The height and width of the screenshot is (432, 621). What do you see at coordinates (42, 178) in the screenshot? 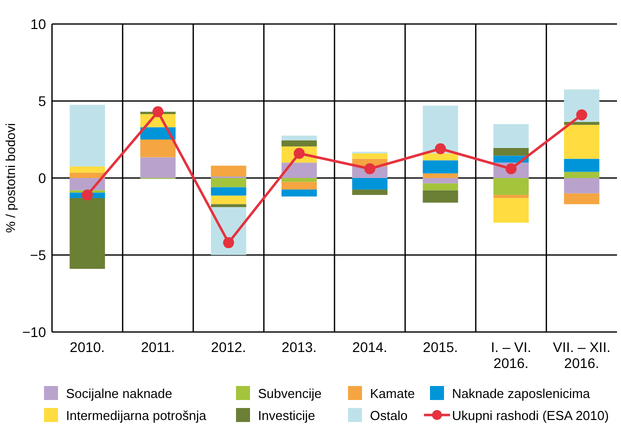
I see `y-tick-label: 0` at bounding box center [42, 178].